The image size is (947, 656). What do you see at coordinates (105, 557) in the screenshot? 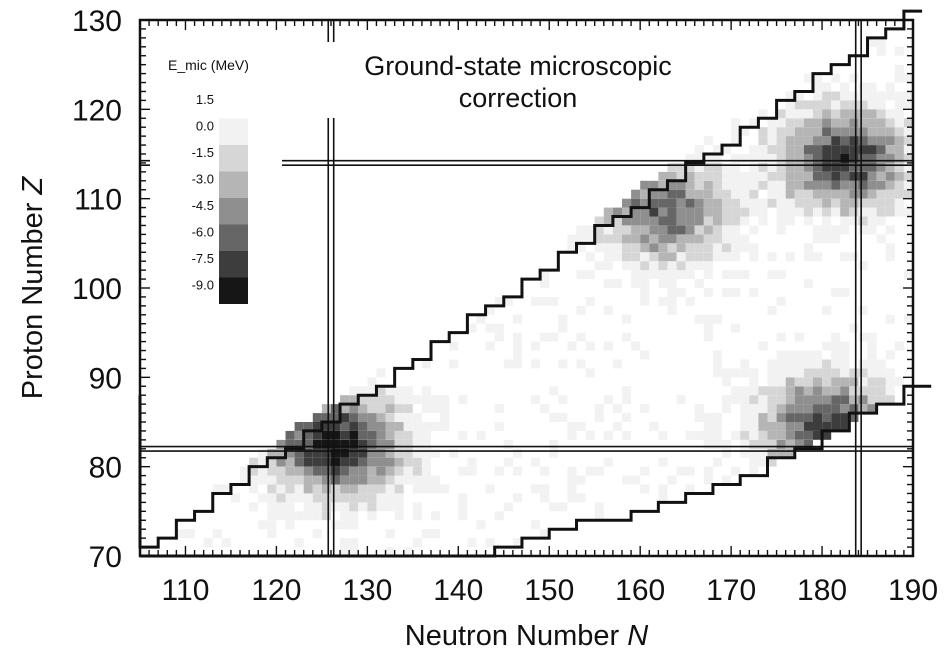
I see `y-tick-label: 70` at bounding box center [105, 557].